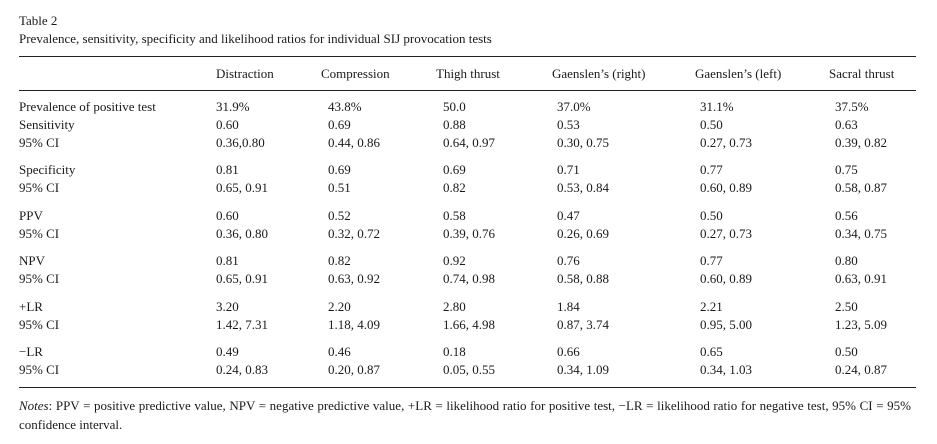  What do you see at coordinates (599, 73) in the screenshot?
I see `column-header: Gaenslen’s (right)` at bounding box center [599, 73].